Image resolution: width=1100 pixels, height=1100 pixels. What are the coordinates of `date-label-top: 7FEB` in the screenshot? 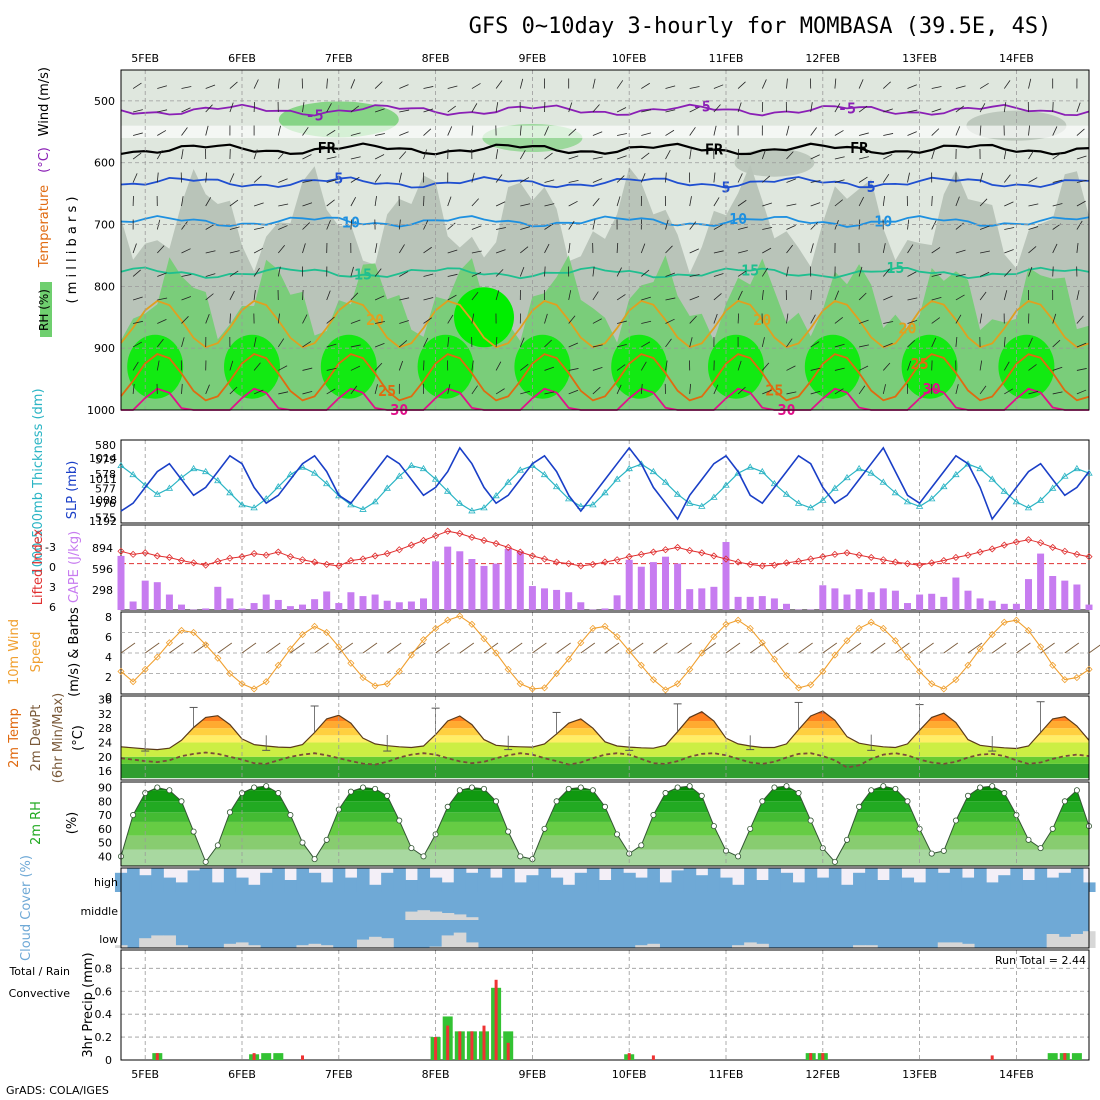 It's located at (339, 58).